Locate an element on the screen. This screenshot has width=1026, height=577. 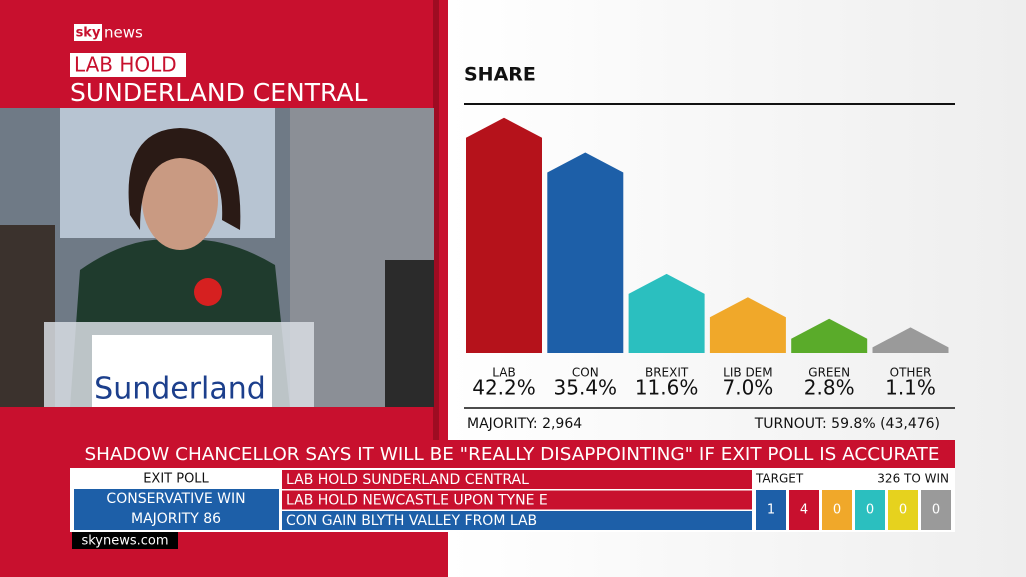
logo-sky-box is located at coordinates (88, 32).